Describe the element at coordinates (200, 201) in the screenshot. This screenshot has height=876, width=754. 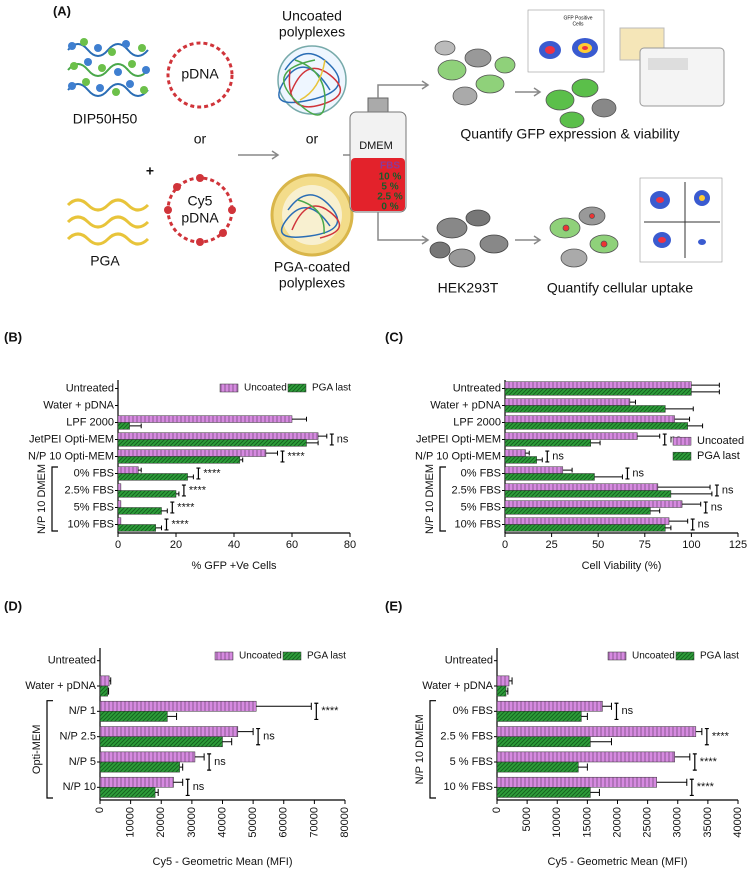
I see `cy5-label: Cy5` at that location.